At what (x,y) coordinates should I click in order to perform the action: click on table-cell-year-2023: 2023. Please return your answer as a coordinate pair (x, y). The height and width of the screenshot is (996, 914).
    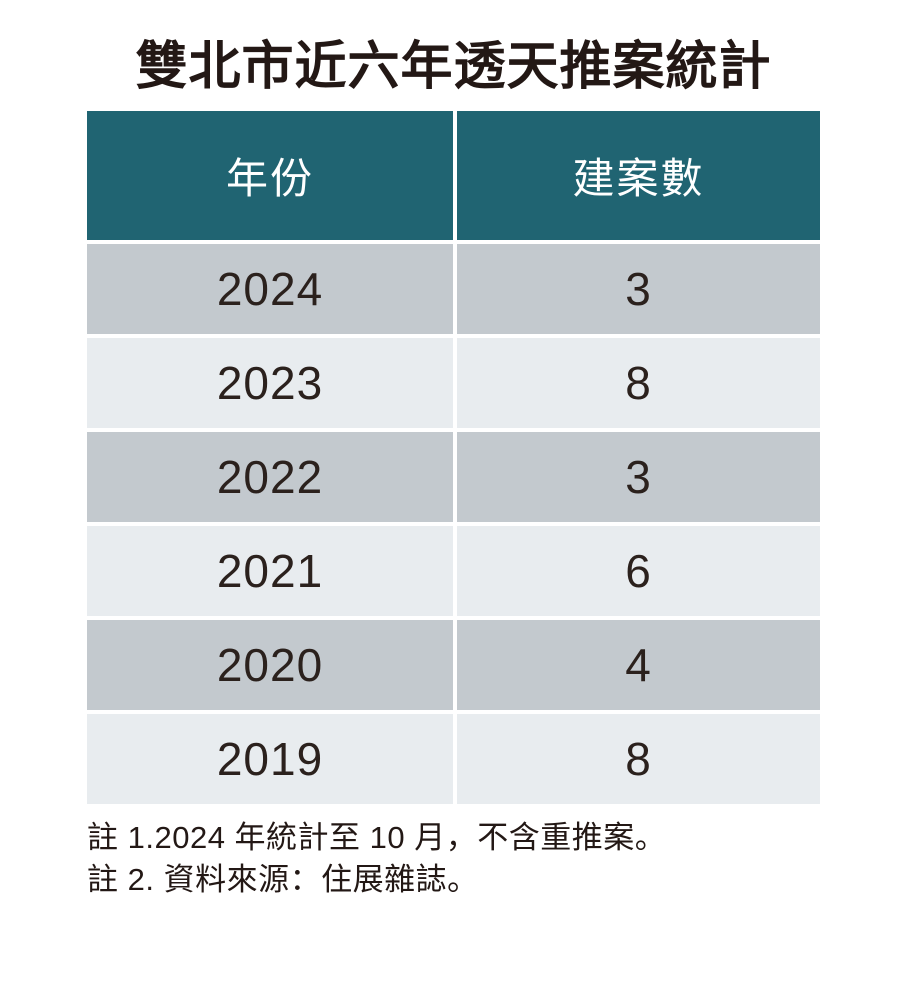
    Looking at the image, I should click on (270, 383).